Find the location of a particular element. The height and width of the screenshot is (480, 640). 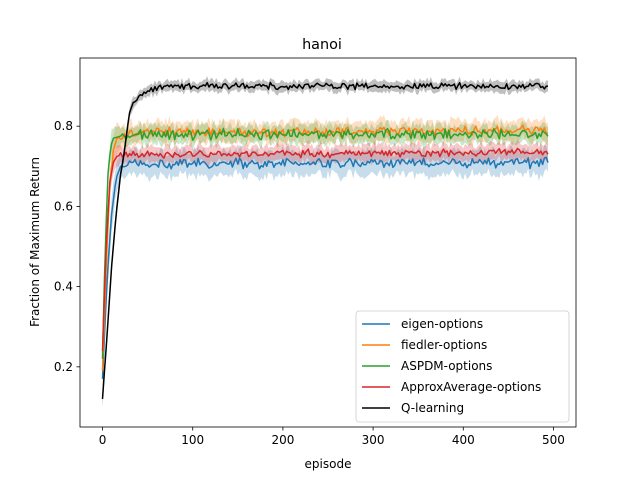

y-tick-label-2: 0.6 is located at coordinates (63, 206).